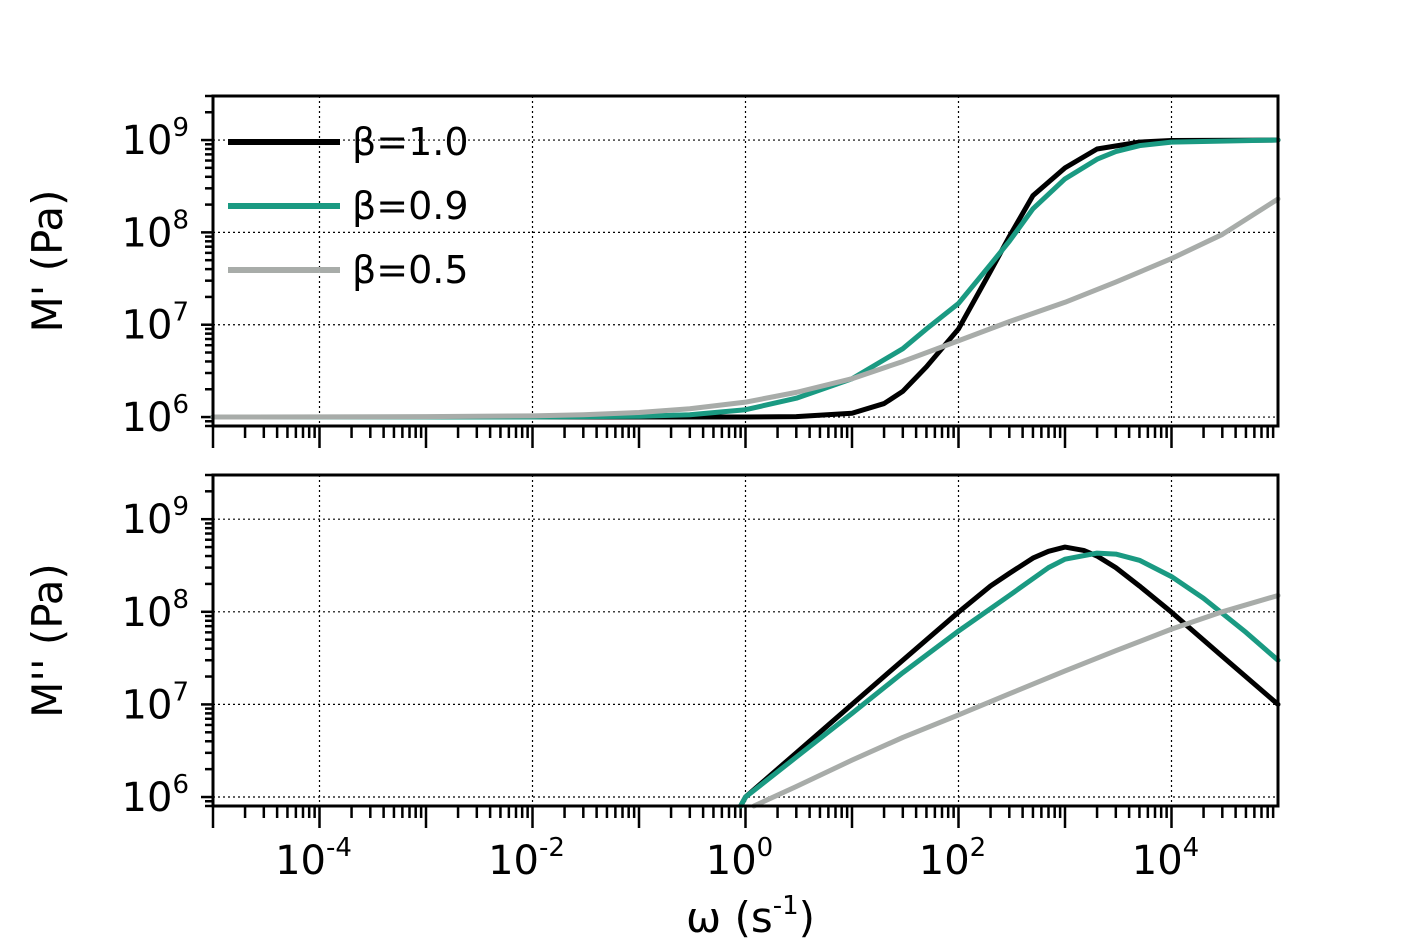  Describe the element at coordinates (47, 260) in the screenshot. I see `y-axis-label: M' (Pa)` at that location.